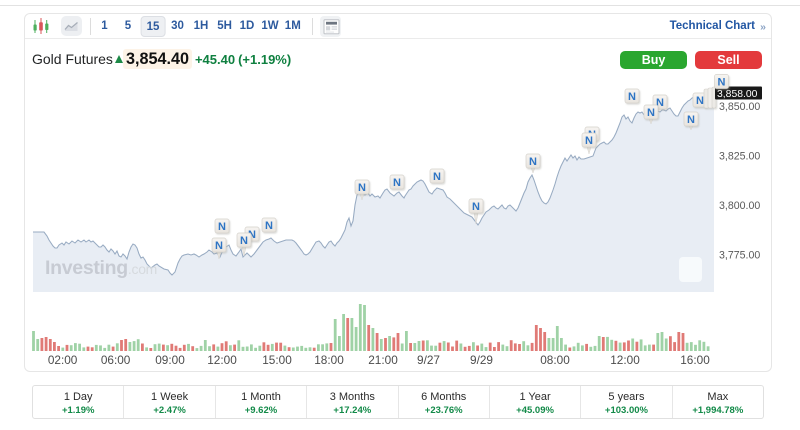 This screenshot has height=430, width=800. Describe the element at coordinates (739, 107) in the screenshot. I see `svg-text: 3,850.00` at that location.